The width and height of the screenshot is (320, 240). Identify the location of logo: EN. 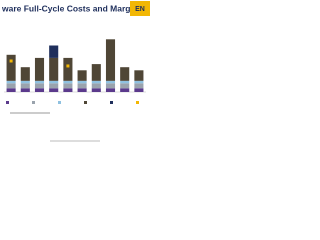
(140, 9).